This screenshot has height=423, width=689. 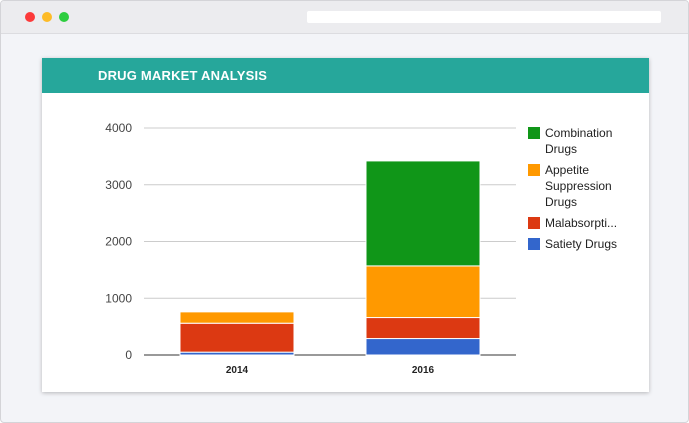 I want to click on y-tick-label: 4000, so click(x=118, y=128).